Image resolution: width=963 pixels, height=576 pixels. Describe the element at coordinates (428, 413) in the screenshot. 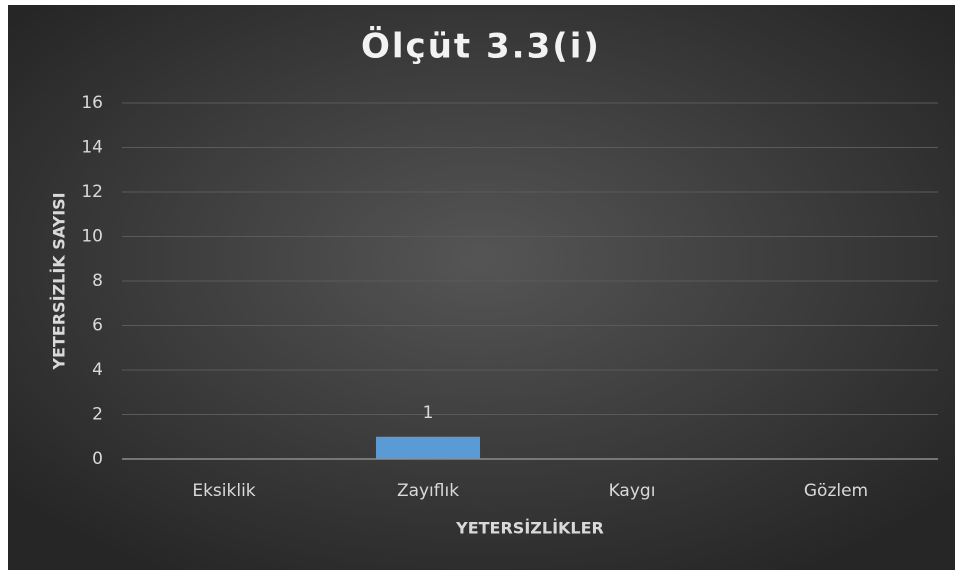

I see `data-label: 1` at that location.